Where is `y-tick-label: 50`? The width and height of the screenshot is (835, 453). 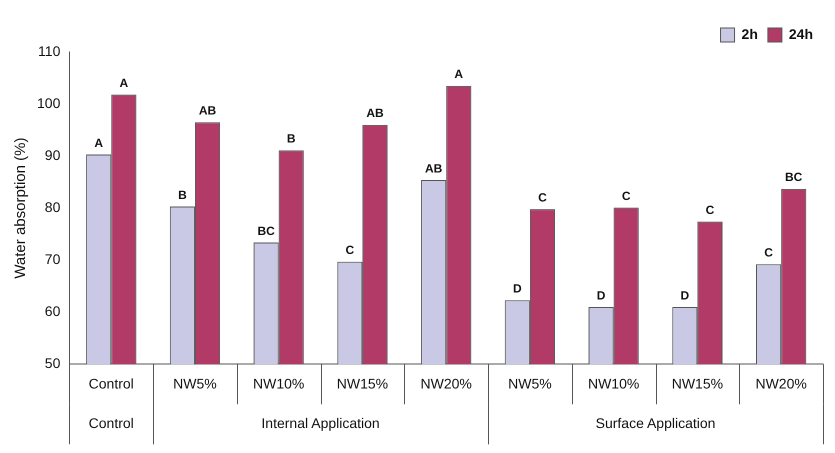 y-tick-label: 50 is located at coordinates (52, 363).